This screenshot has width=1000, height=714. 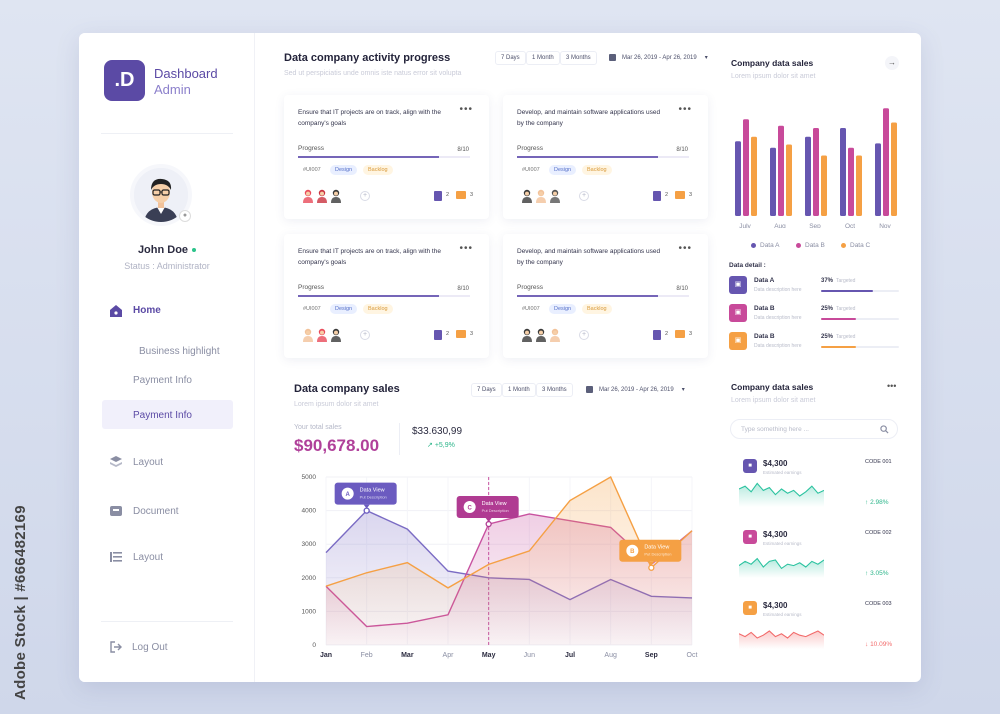 I want to click on progress-bar-fill, so click(x=369, y=296).